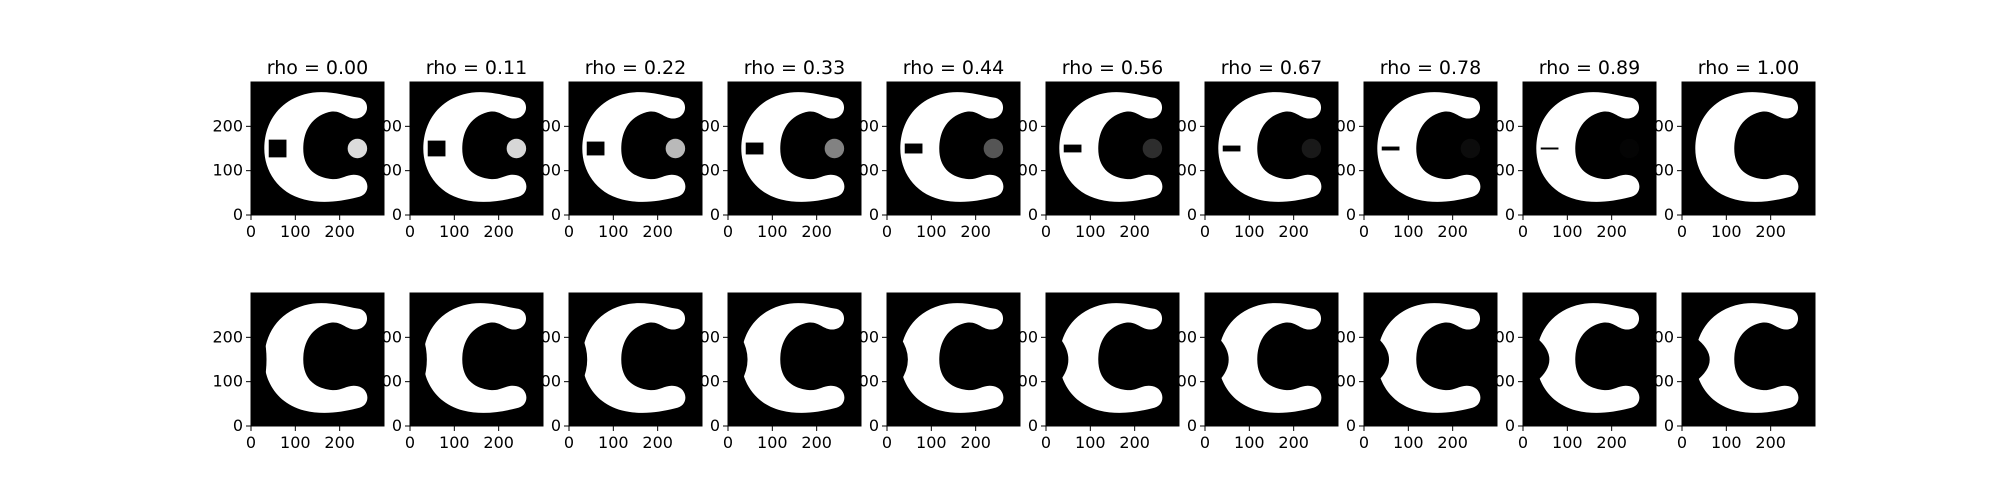 This screenshot has width=2000, height=500. What do you see at coordinates (1430, 68) in the screenshot?
I see `panel-title: rho = 0.78` at bounding box center [1430, 68].